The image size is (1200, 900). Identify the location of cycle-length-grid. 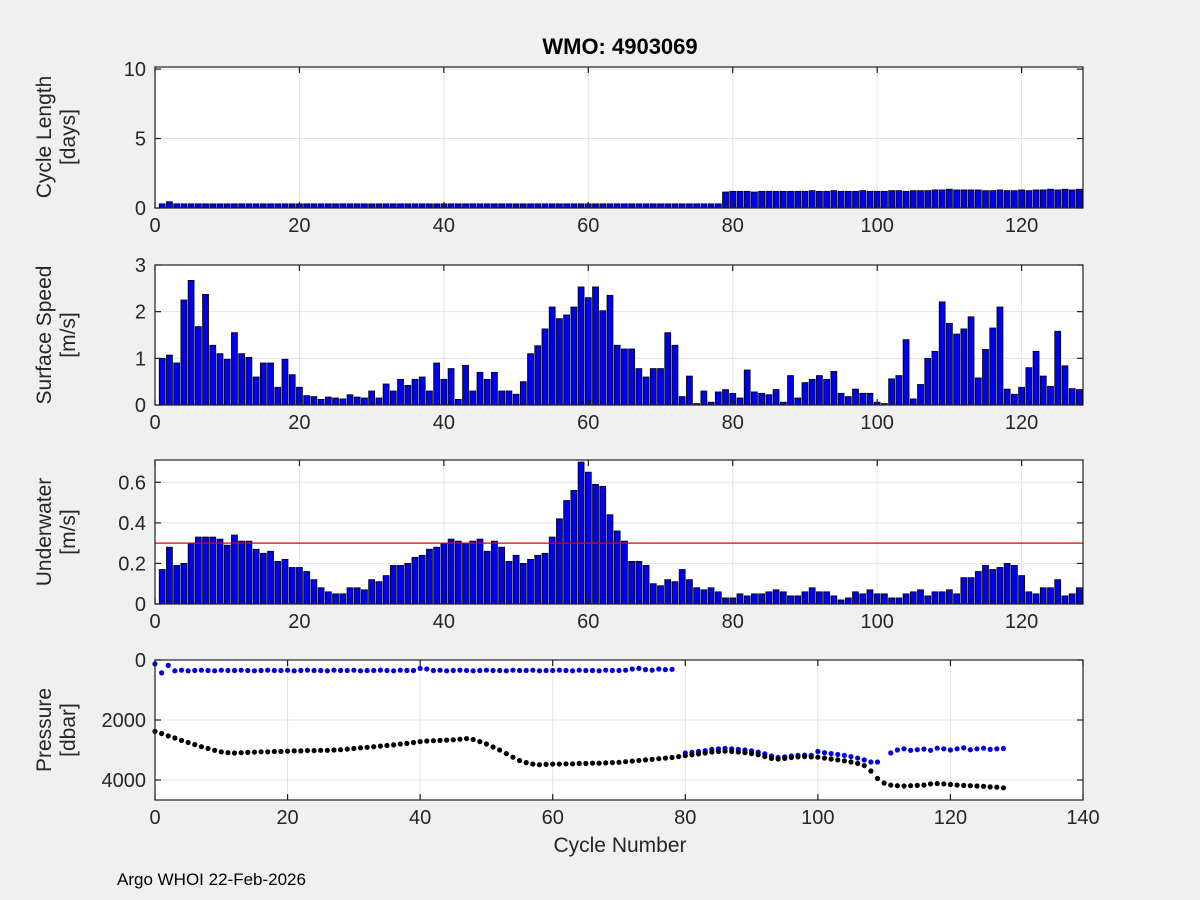
(619, 137).